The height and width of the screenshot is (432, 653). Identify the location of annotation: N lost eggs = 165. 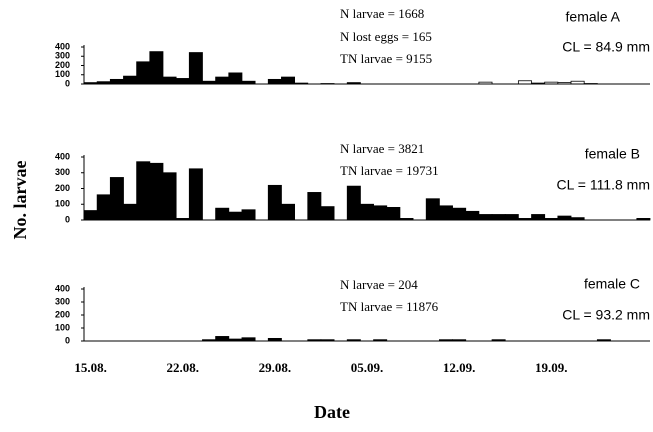
(386, 36).